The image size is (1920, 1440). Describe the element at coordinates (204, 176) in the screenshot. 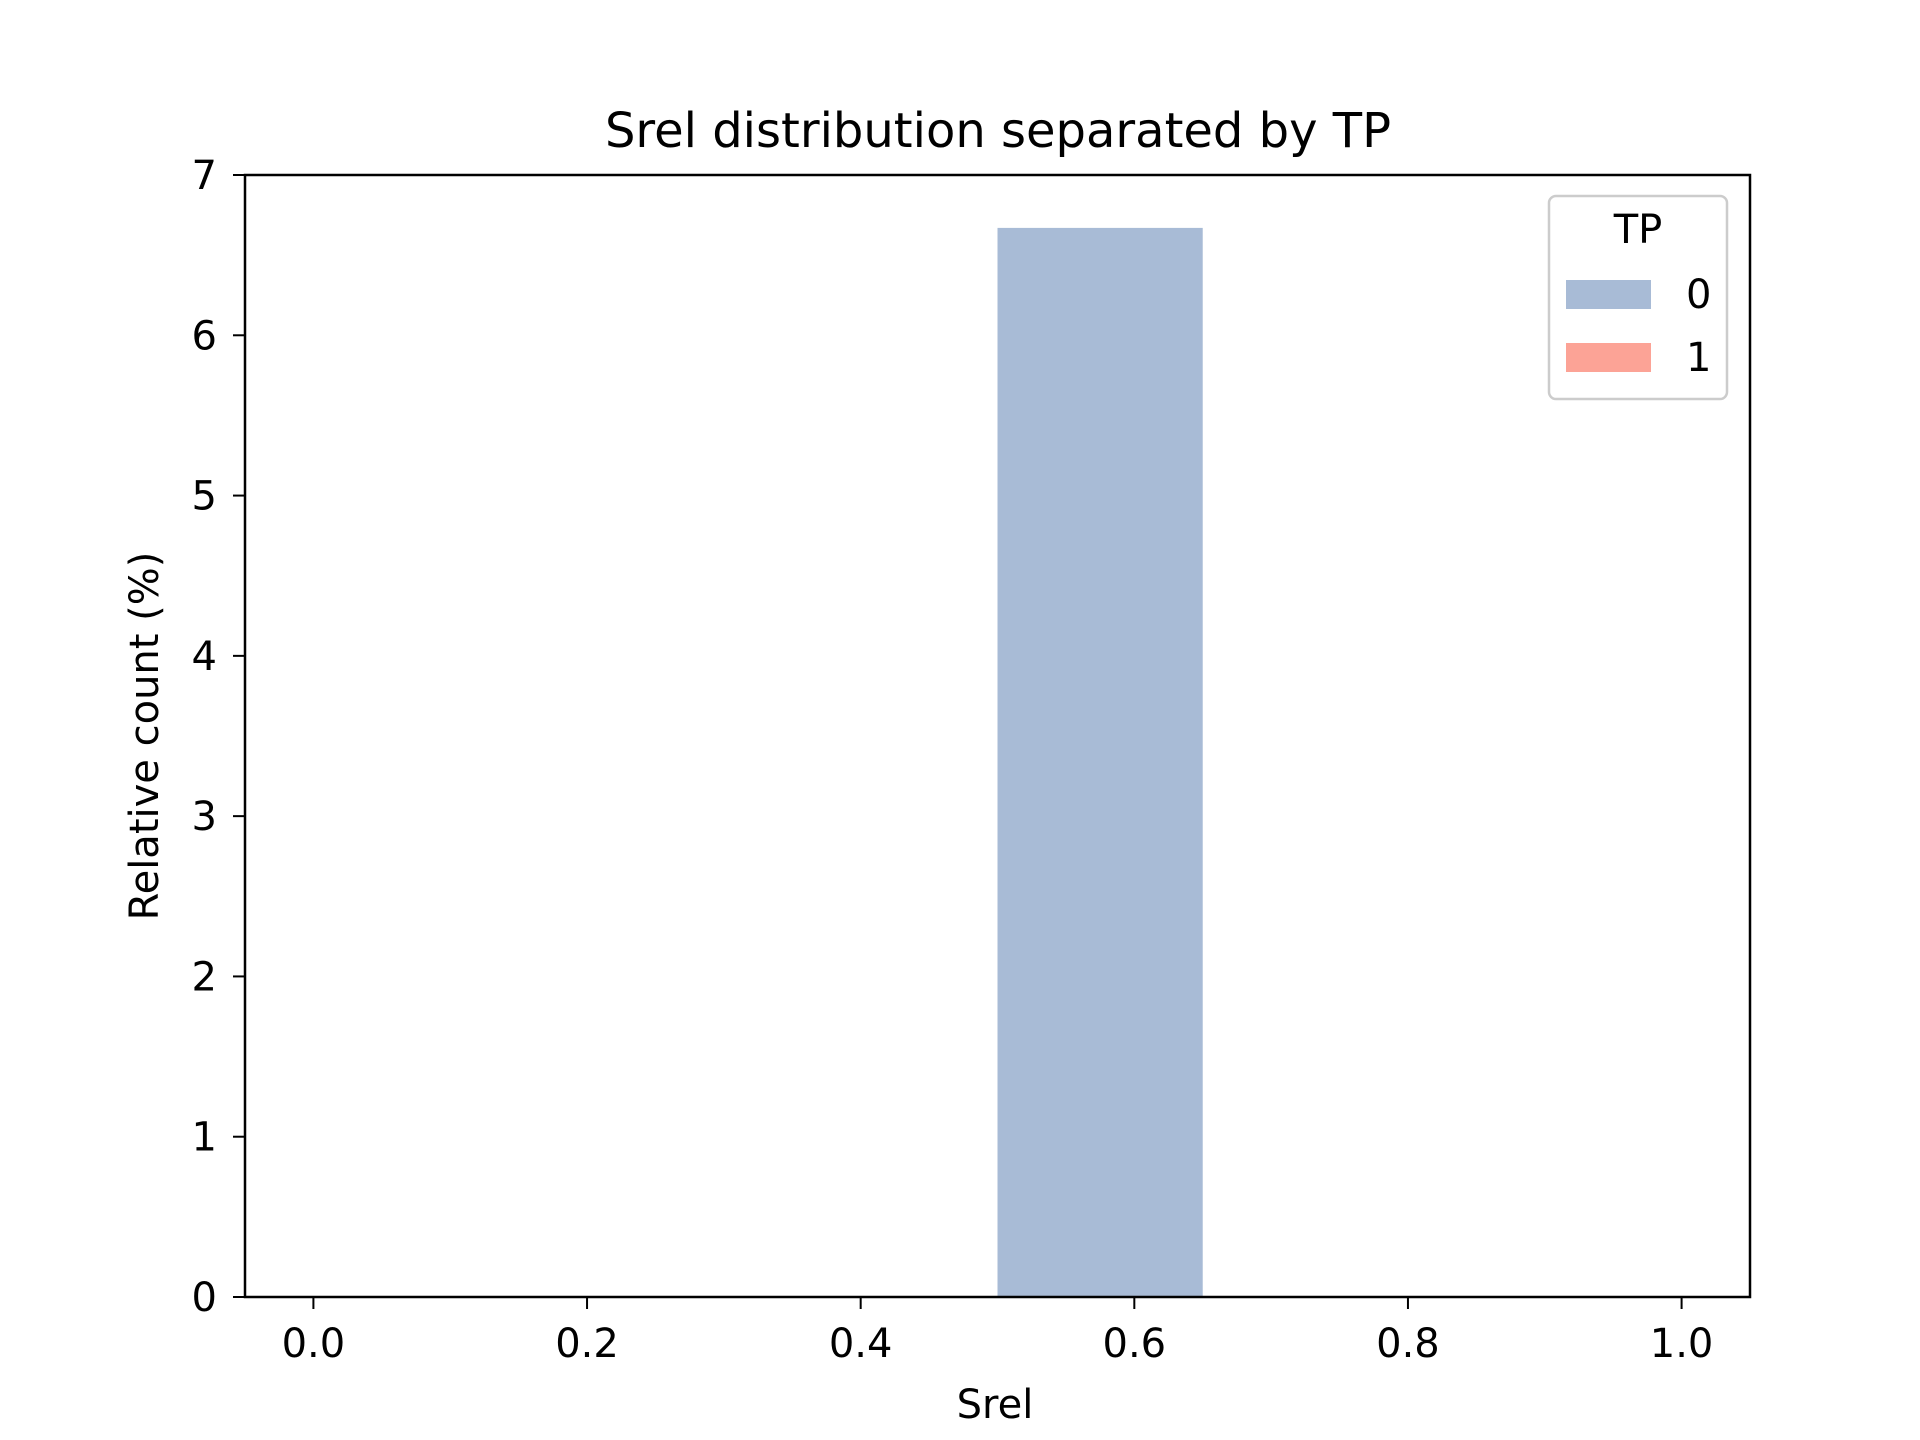

I see `y-tick-label: 7` at that location.